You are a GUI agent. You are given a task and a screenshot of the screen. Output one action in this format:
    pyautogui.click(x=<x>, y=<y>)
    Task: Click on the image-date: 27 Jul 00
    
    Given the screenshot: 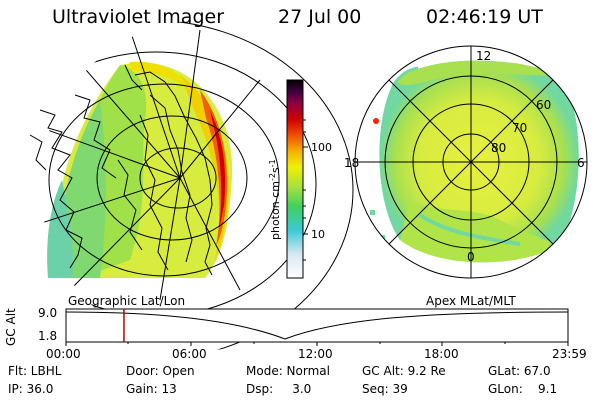 What is the action you would take?
    pyautogui.click(x=320, y=17)
    